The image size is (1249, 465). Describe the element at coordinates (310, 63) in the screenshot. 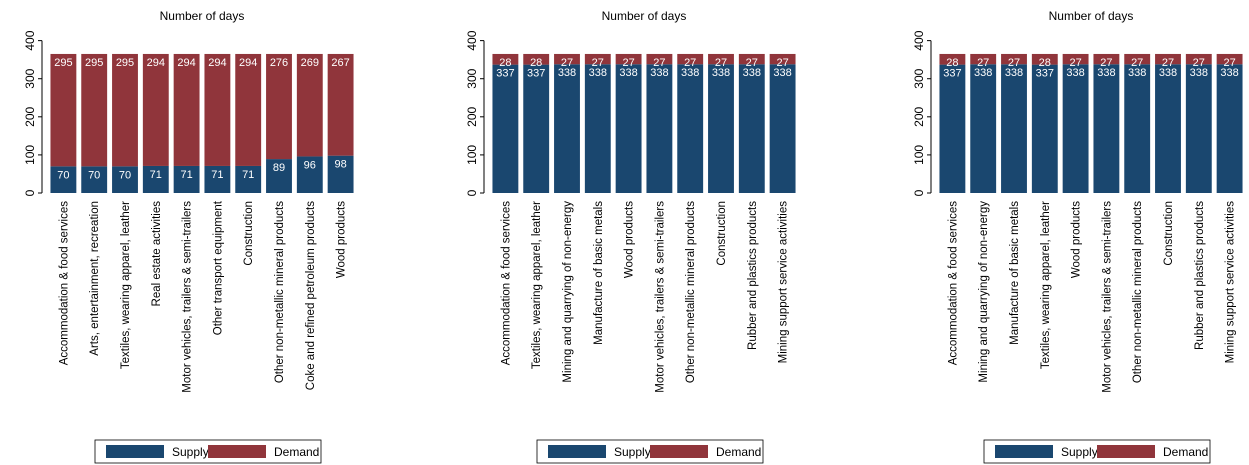

I see `value-label: 269` at that location.